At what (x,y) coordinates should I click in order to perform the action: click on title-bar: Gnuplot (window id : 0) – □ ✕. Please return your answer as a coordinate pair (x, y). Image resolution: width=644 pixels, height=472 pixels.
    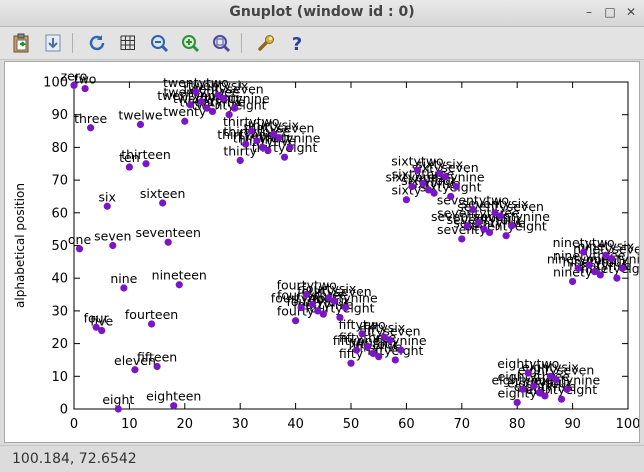
    Looking at the image, I should click on (322, 13).